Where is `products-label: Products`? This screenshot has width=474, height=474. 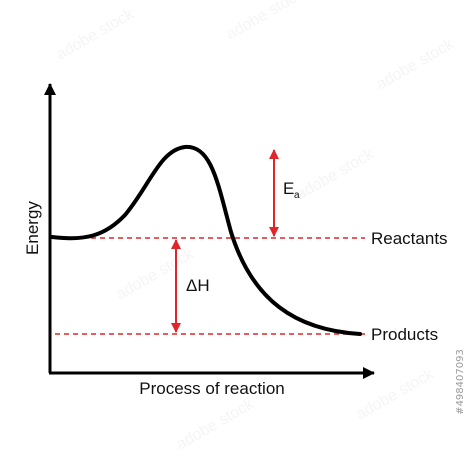 products-label: Products is located at coordinates (404, 334).